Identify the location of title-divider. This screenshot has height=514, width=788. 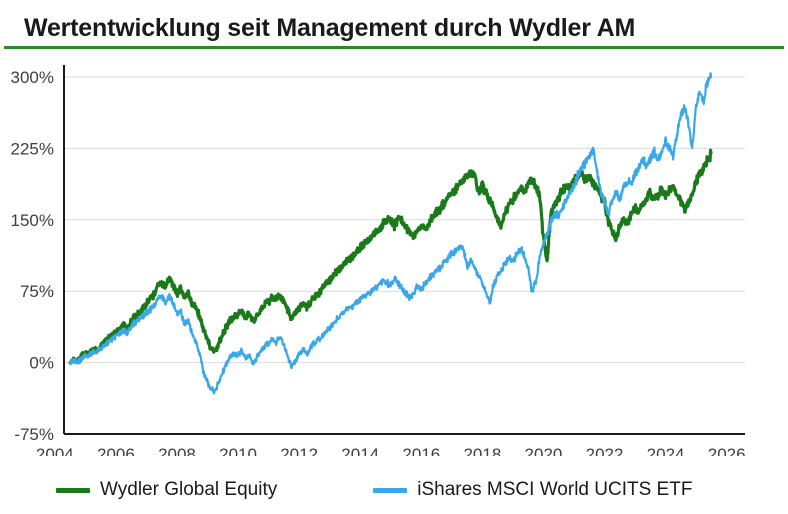
(394, 47).